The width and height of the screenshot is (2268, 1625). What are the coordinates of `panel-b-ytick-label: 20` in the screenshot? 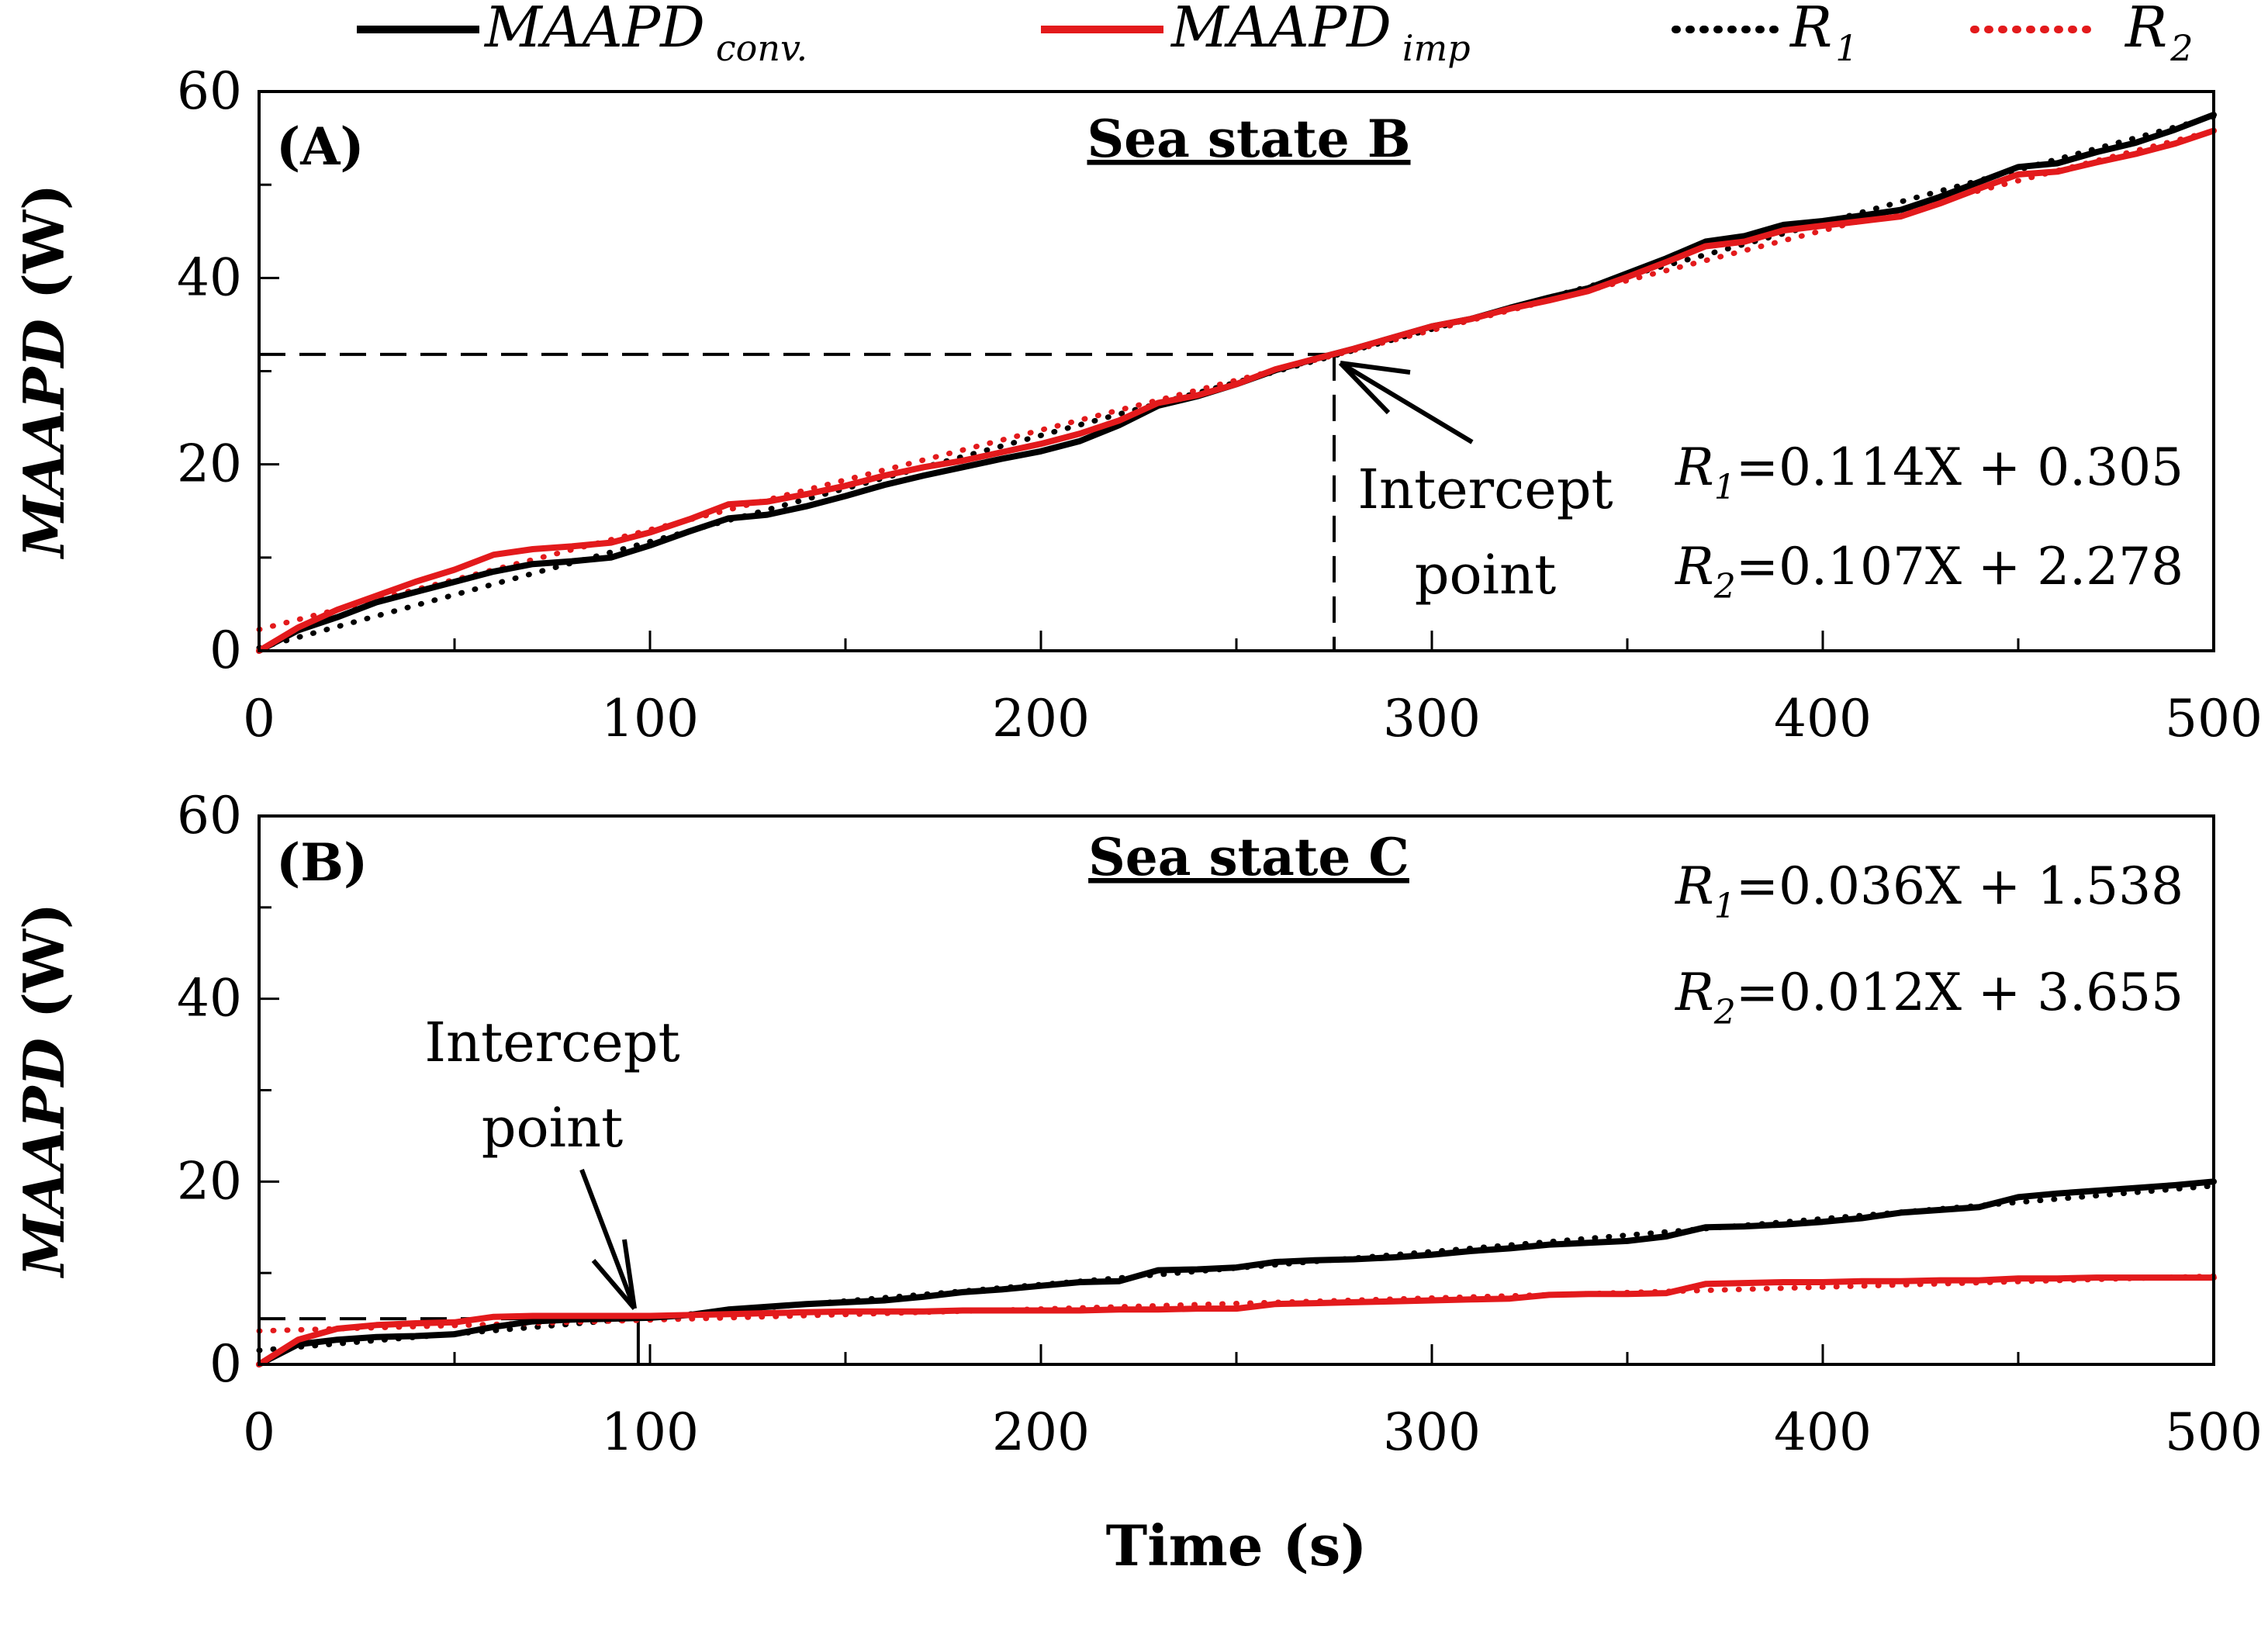 It's located at (209, 1181).